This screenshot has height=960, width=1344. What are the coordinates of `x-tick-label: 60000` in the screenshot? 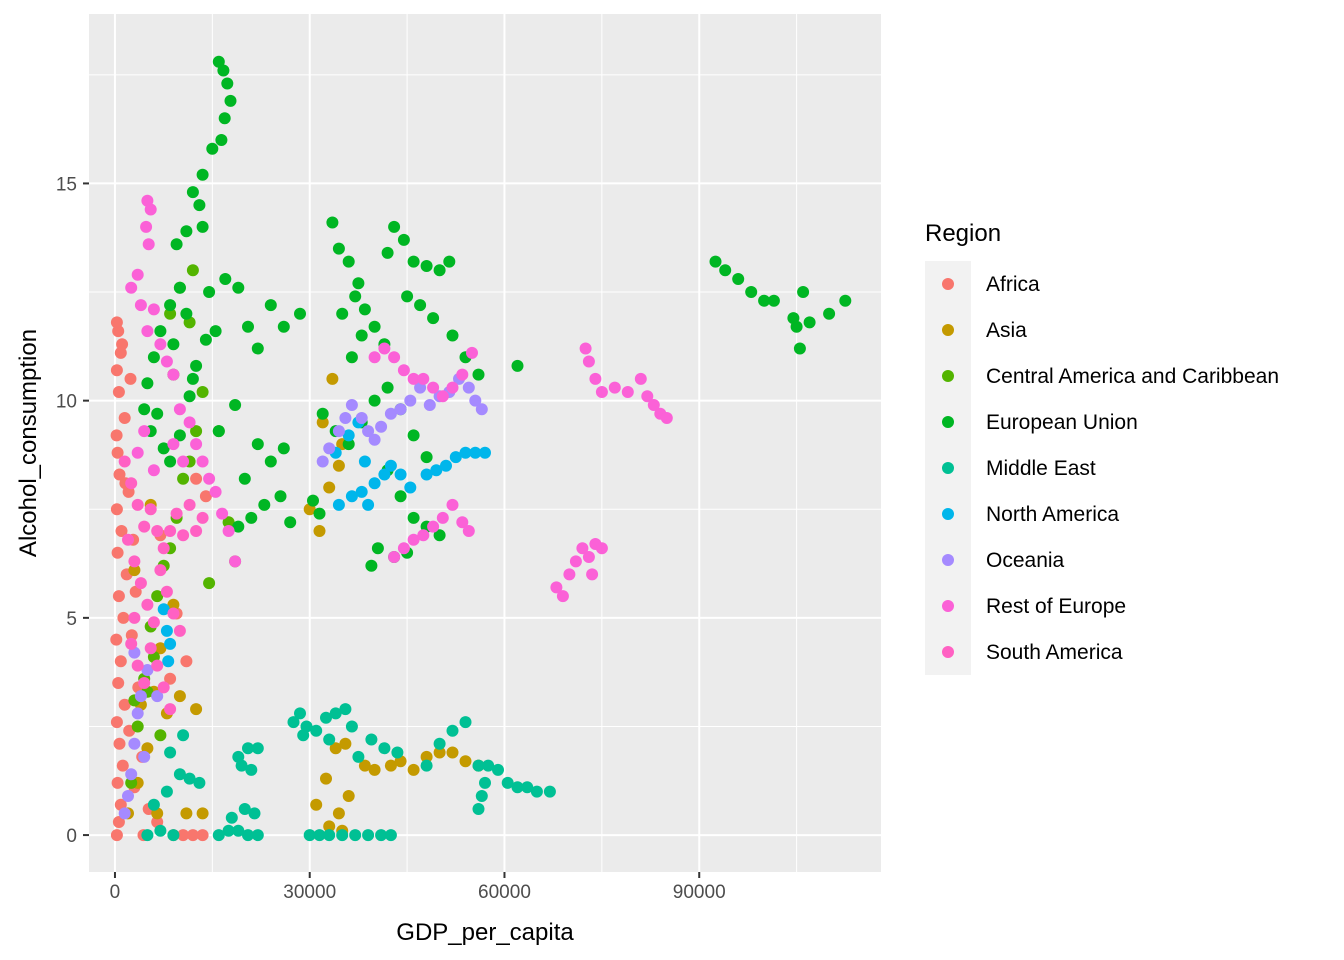 It's located at (504, 892).